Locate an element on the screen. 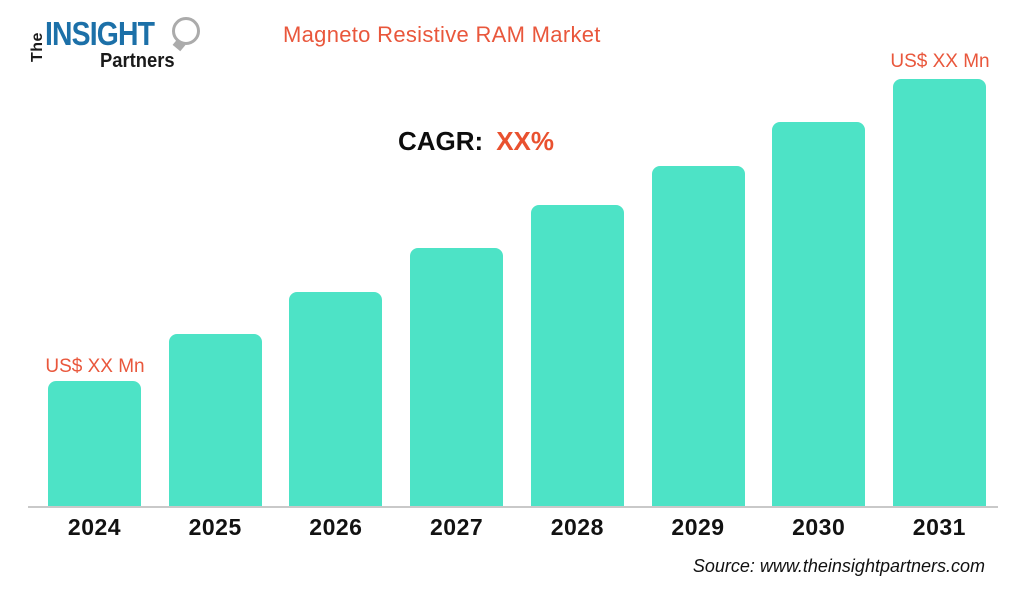 The image size is (1027, 591). bar-2025 is located at coordinates (215, 420).